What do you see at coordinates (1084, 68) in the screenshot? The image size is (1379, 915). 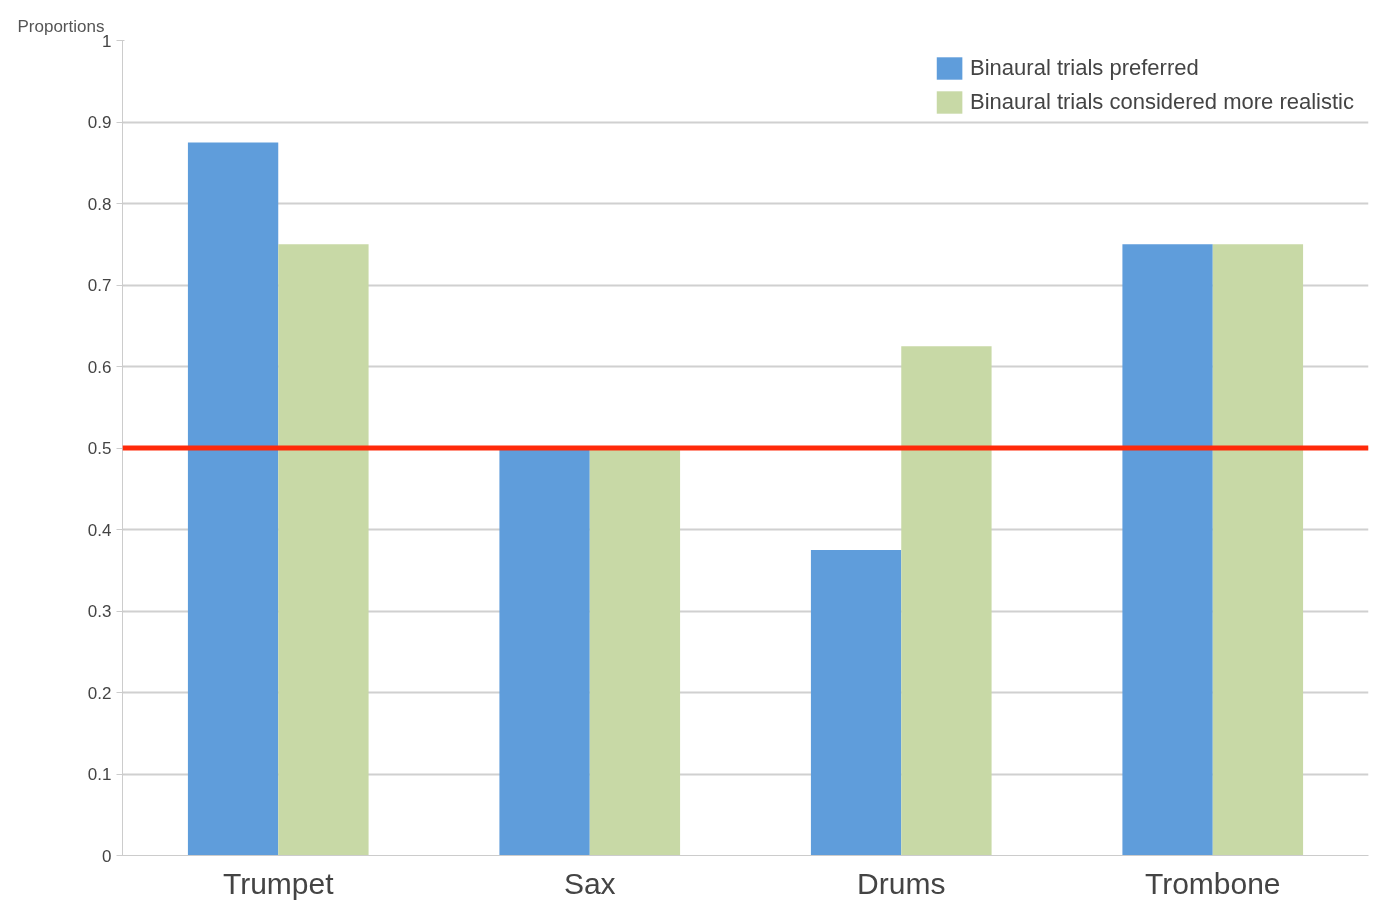 I see `legend-label: Binaural trials preferred` at bounding box center [1084, 68].